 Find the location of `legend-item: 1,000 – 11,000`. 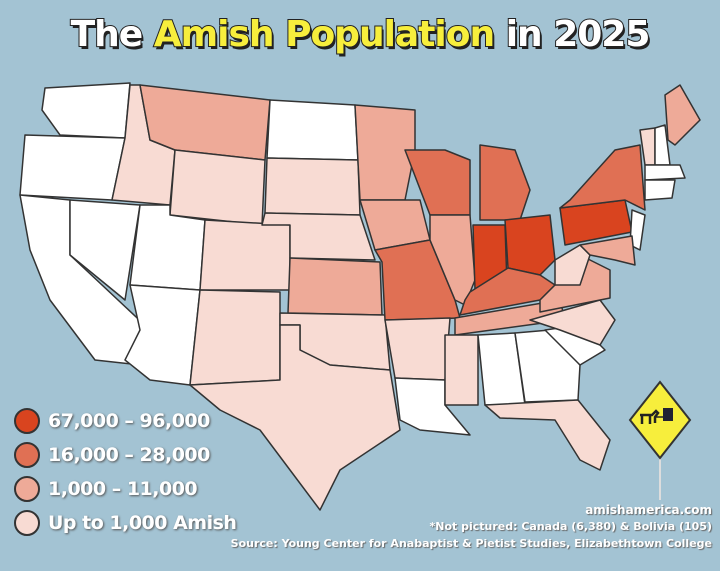

legend-item: 1,000 – 11,000 is located at coordinates (125, 489).